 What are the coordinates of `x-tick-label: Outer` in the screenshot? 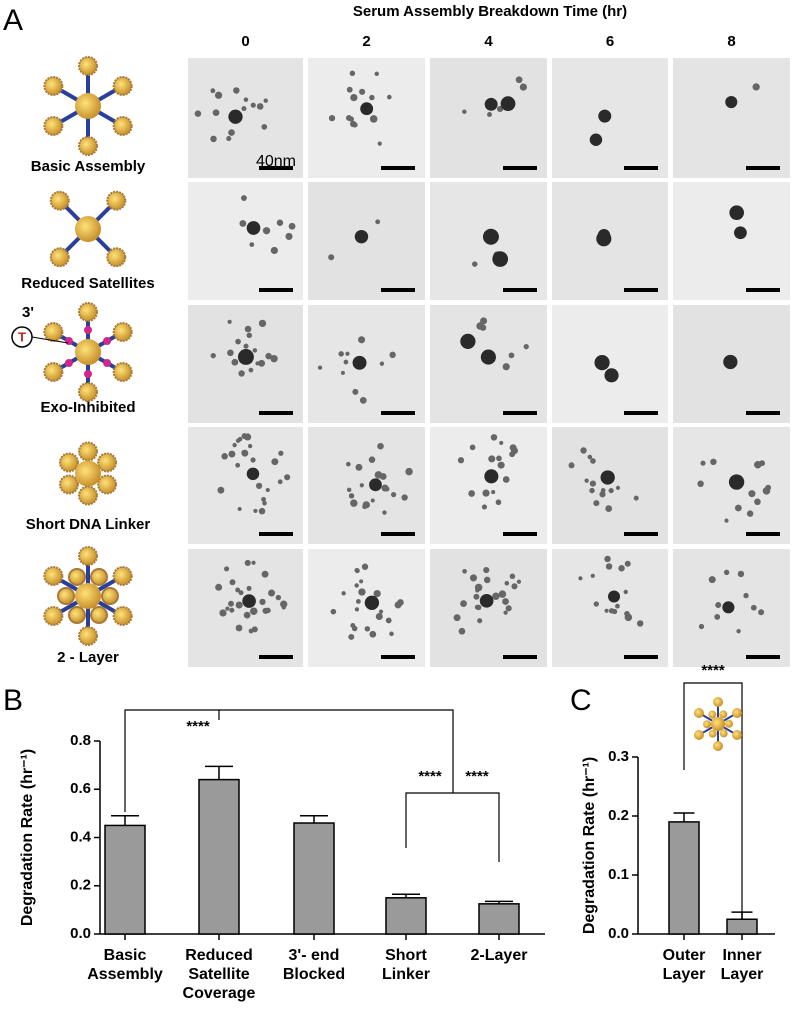 It's located at (684, 955).